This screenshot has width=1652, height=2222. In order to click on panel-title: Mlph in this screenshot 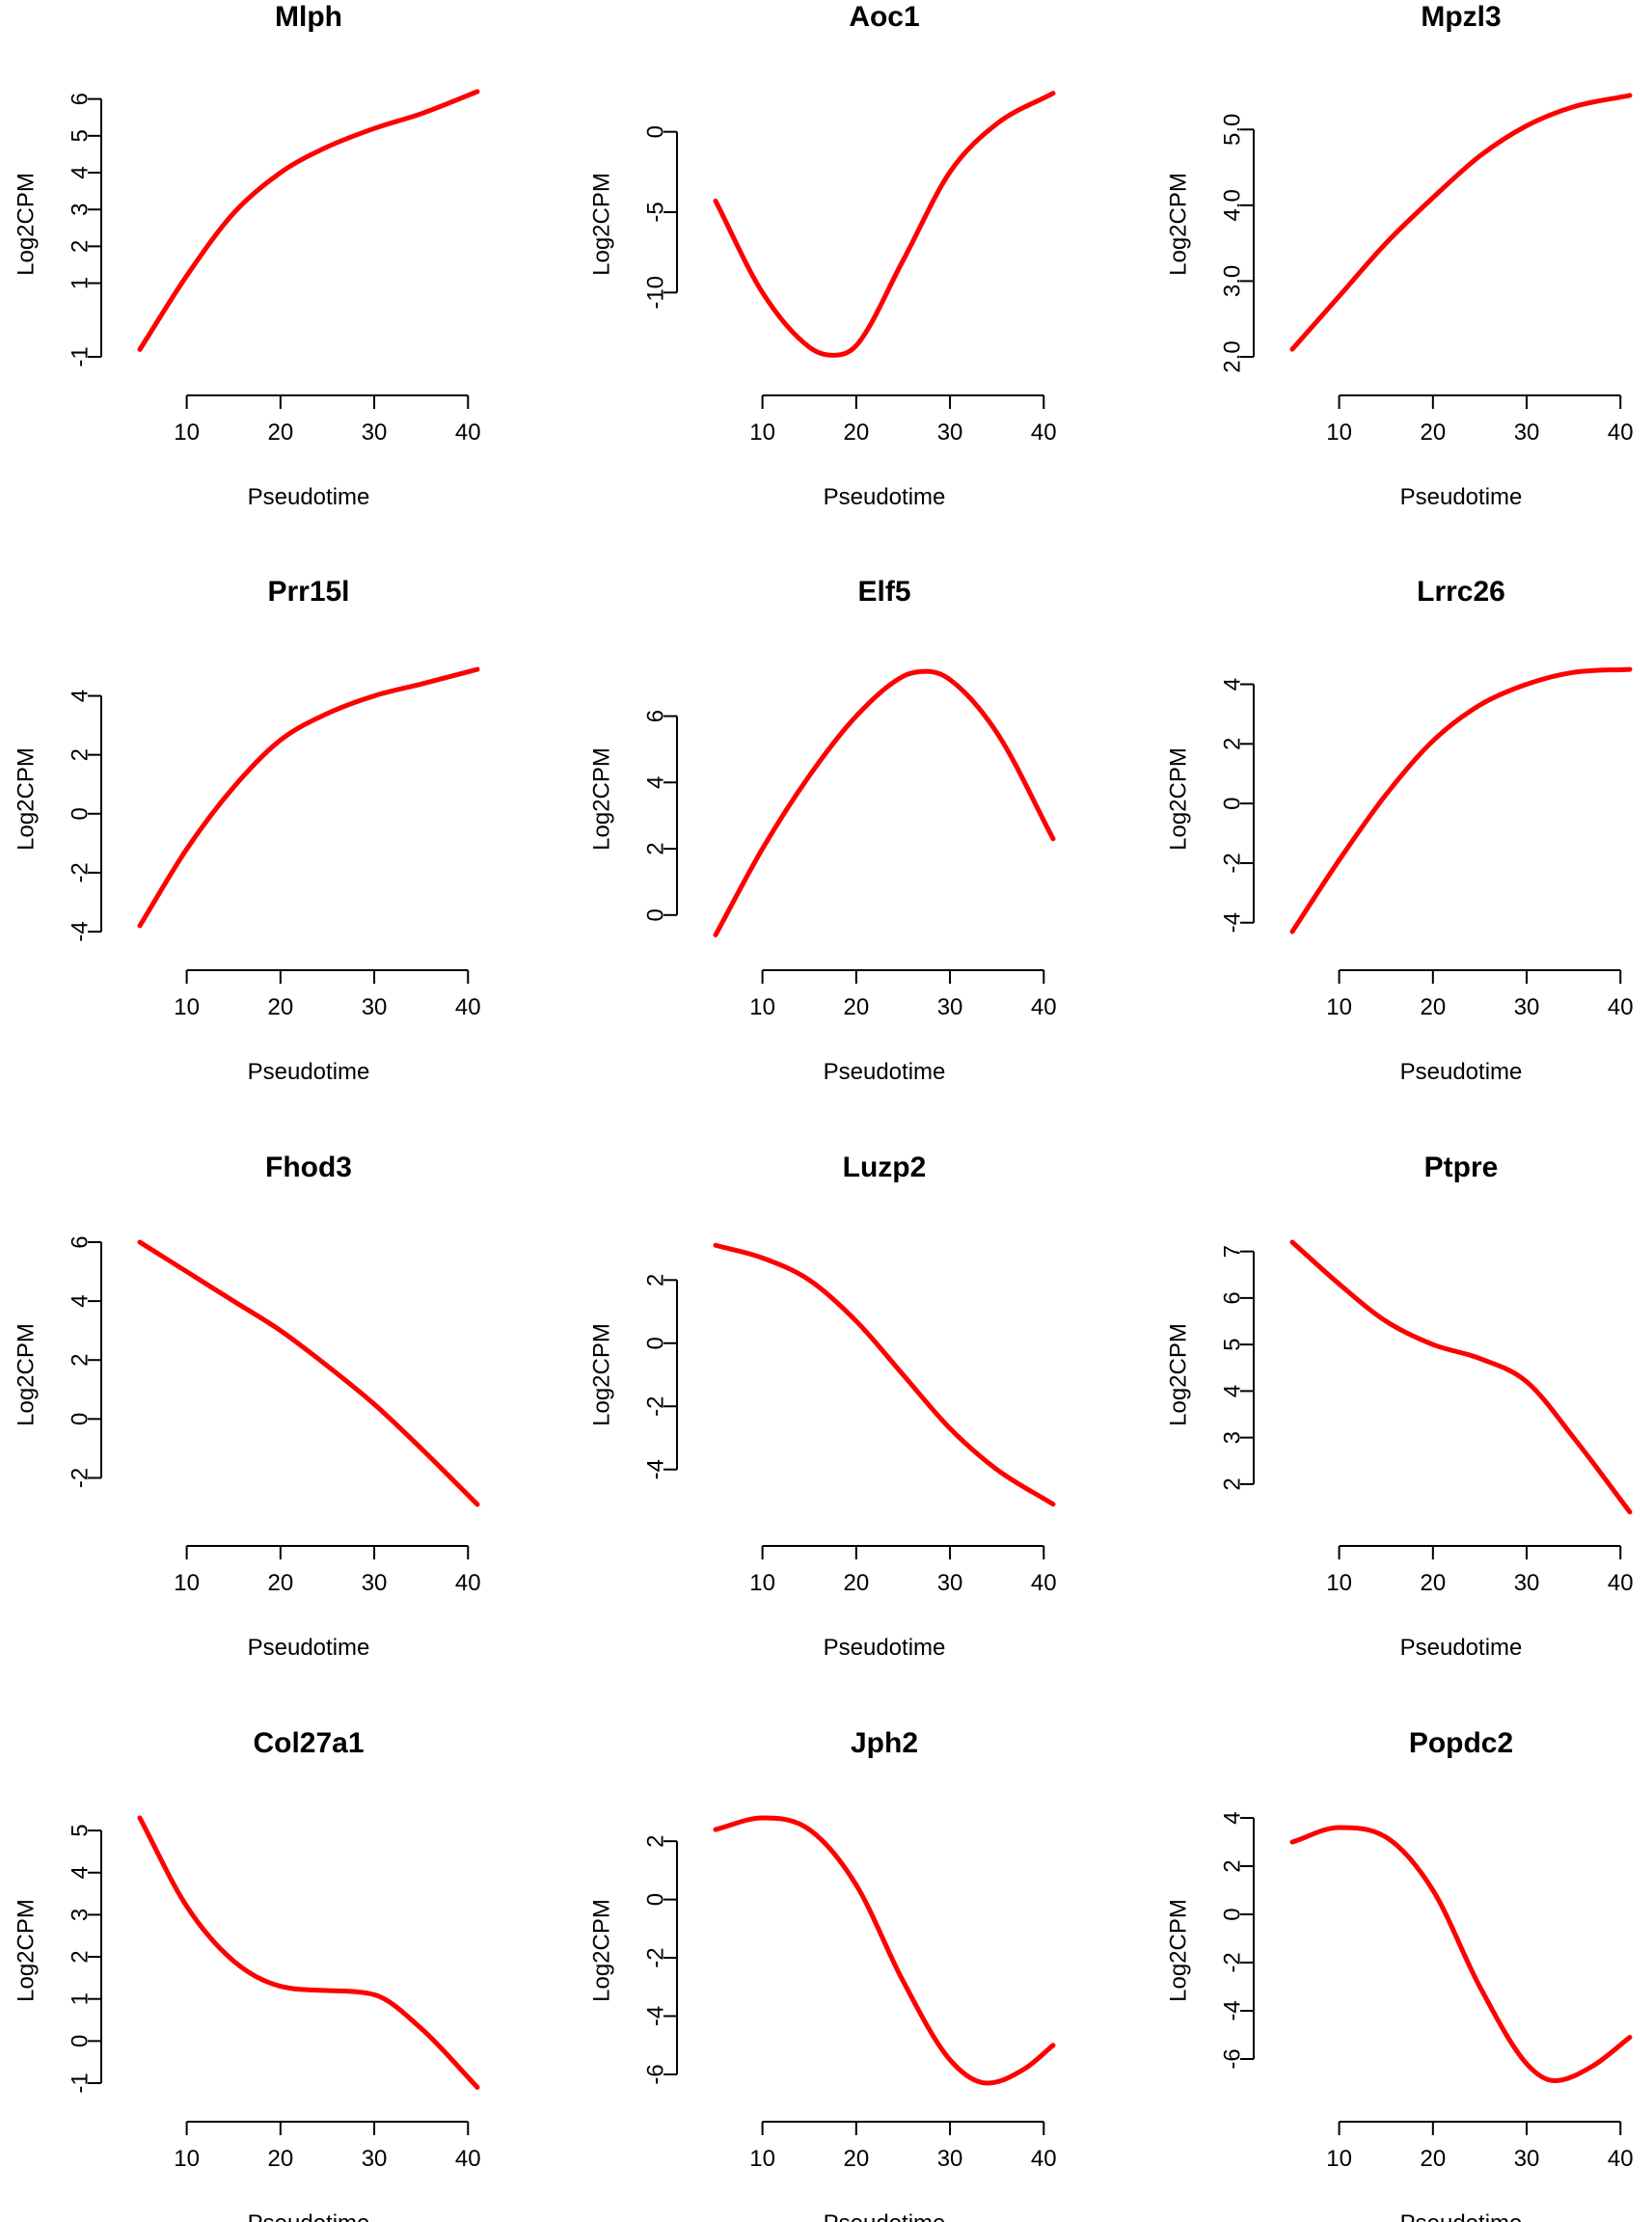, I will do `click(308, 17)`.